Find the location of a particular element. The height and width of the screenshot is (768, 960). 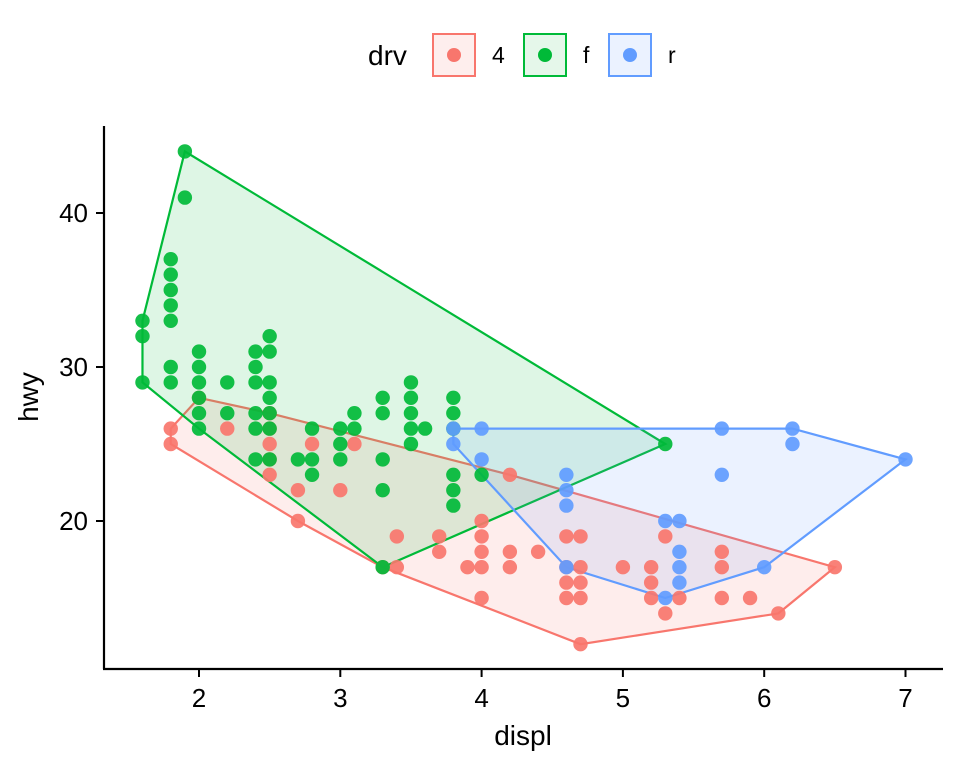

legend-label-f: f is located at coordinates (586, 55).